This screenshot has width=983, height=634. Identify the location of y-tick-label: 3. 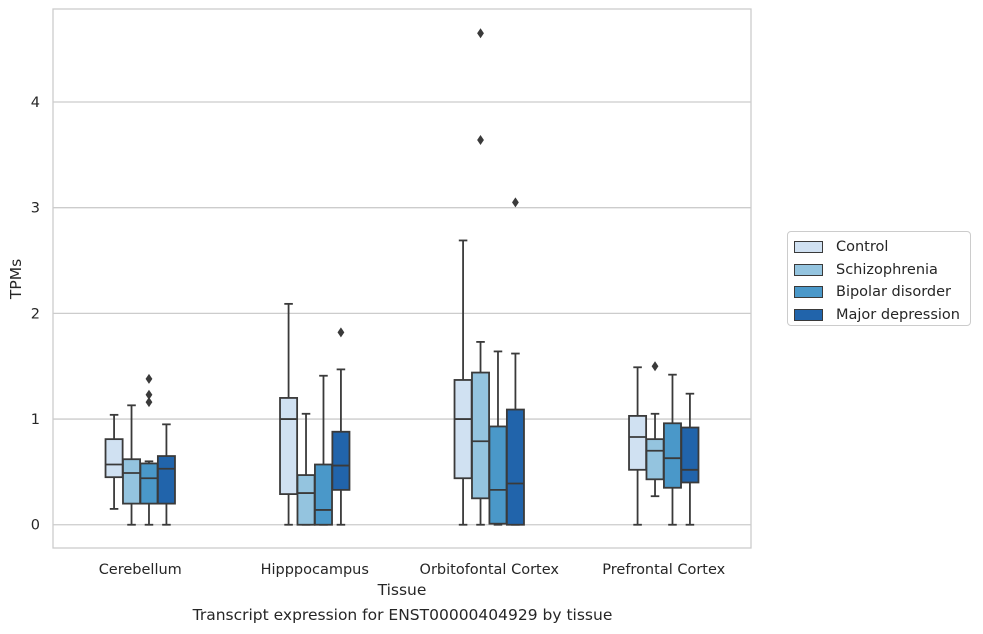
(35, 209).